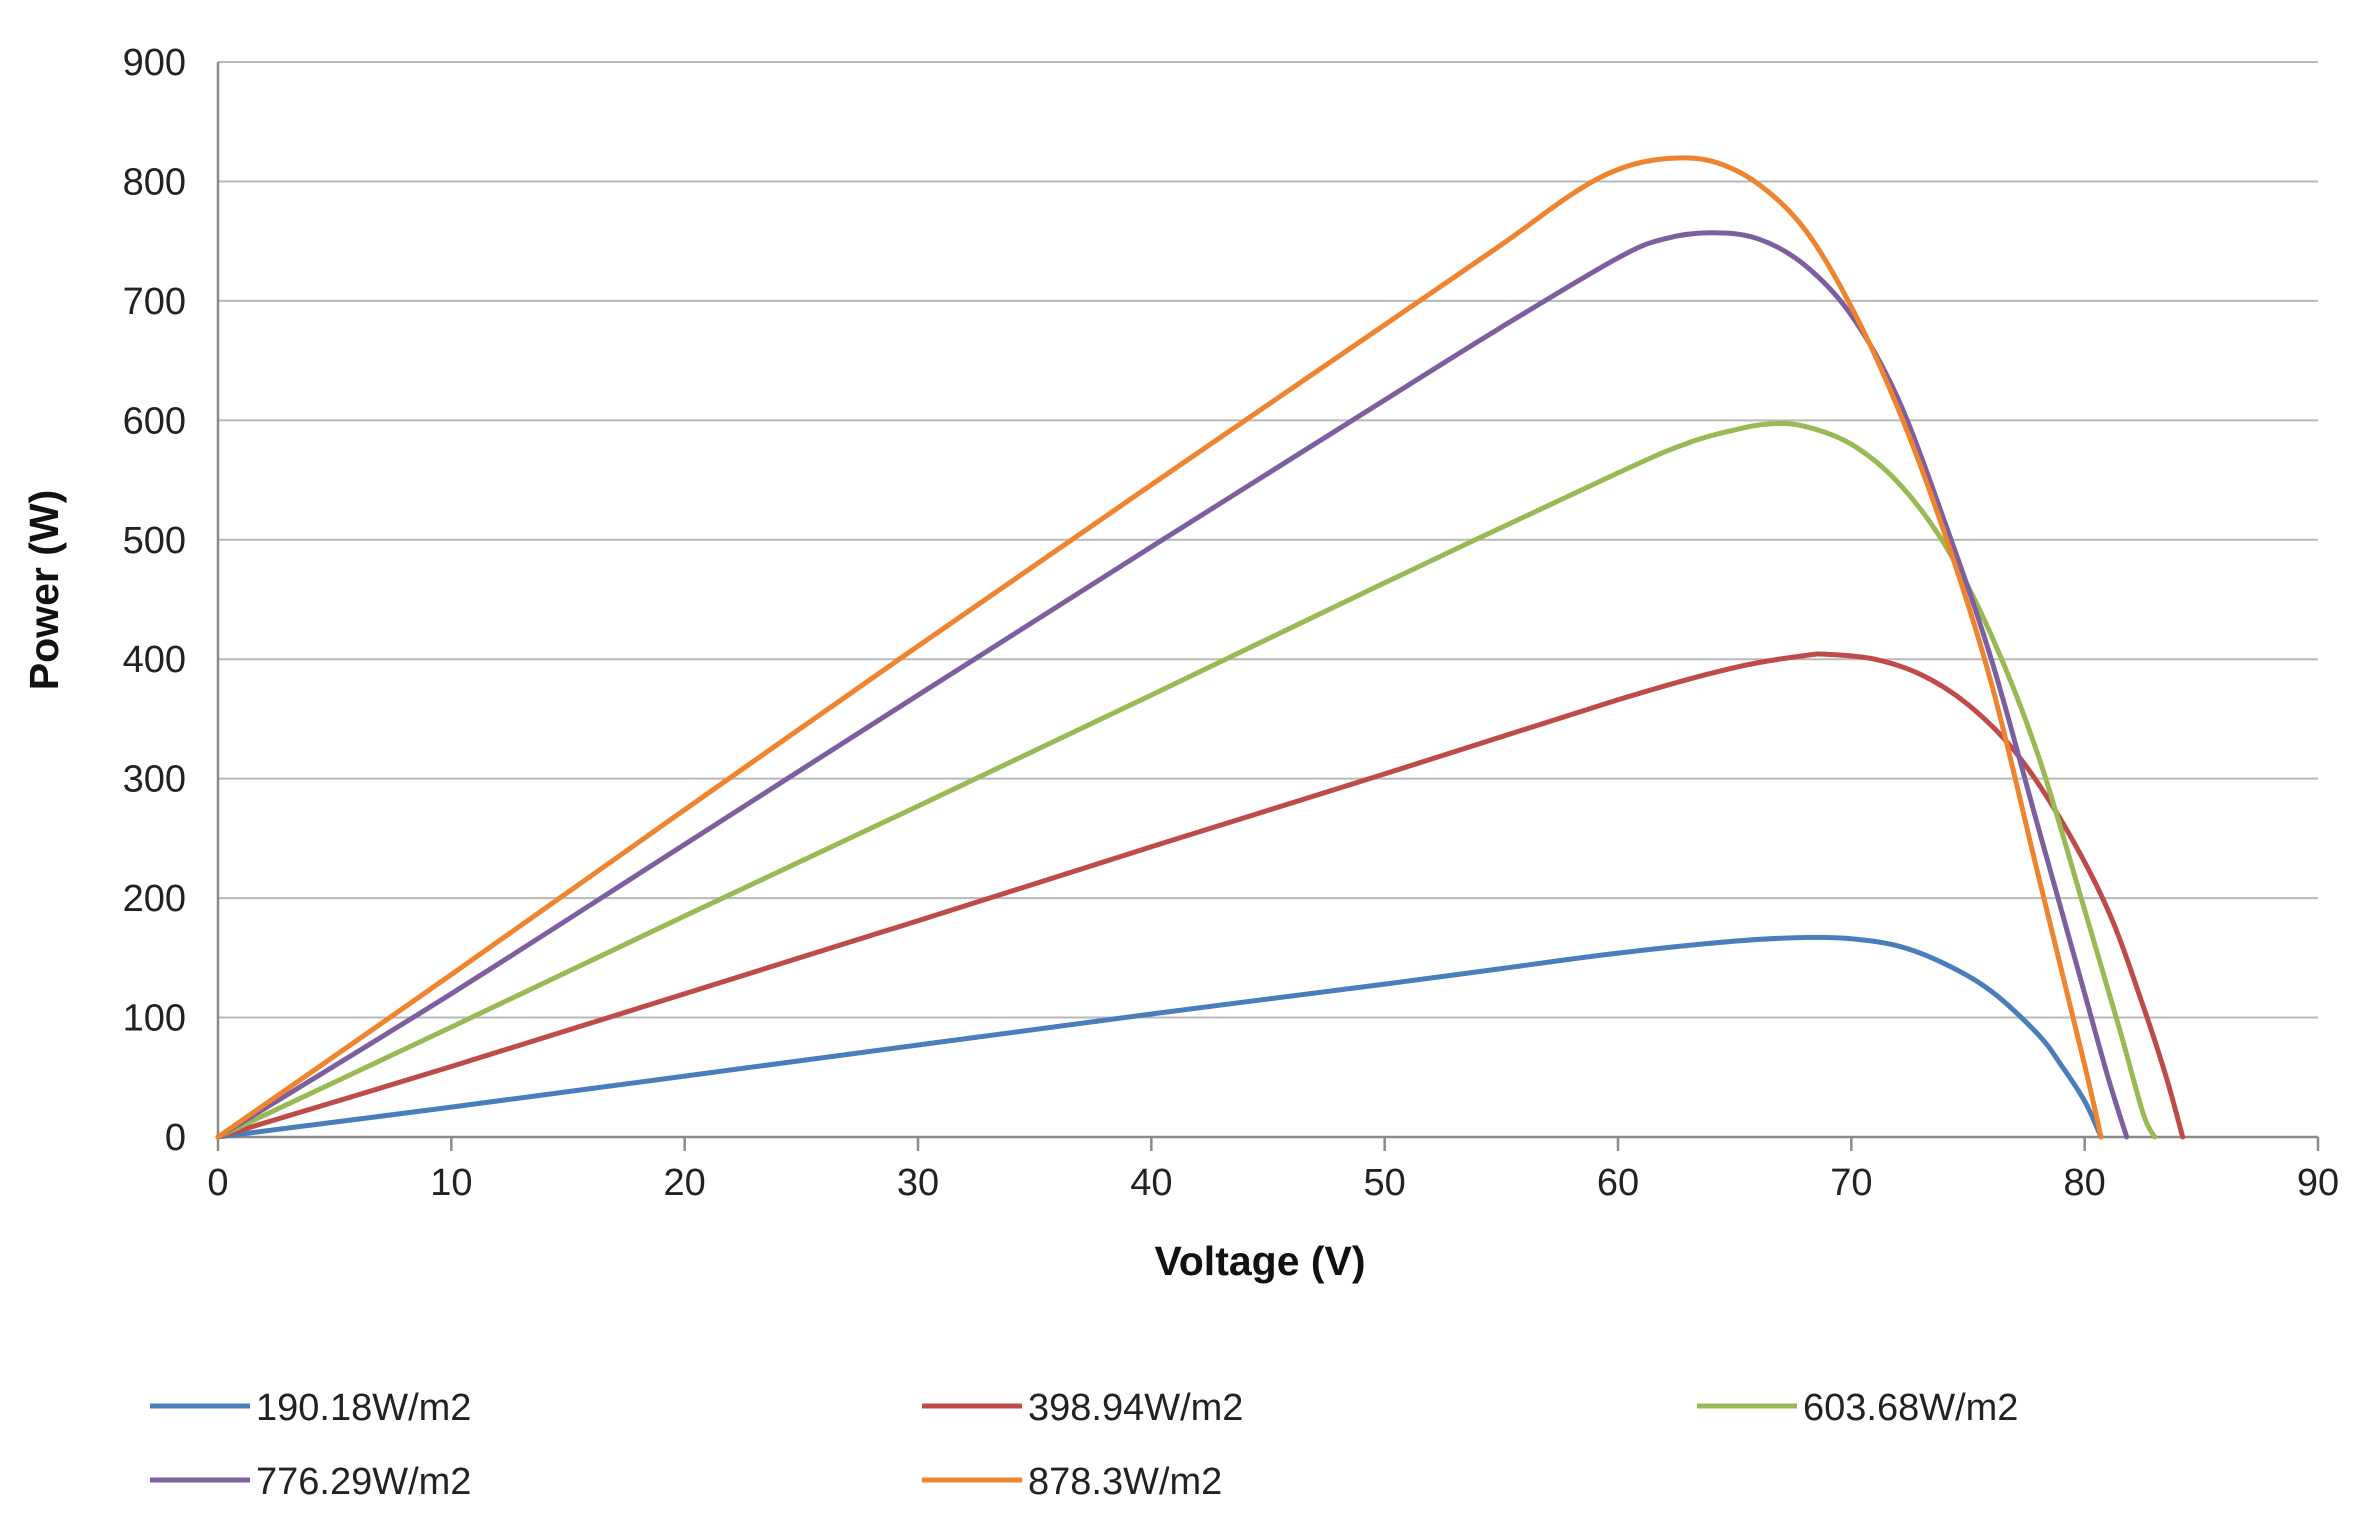 This screenshot has height=1535, width=2371. I want to click on x-axis-title: Voltage (V), so click(1259, 1261).